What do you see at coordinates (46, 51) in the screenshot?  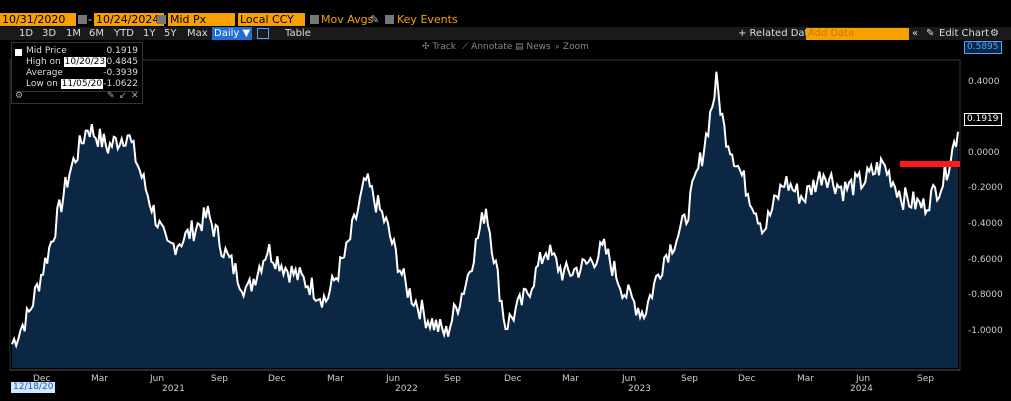 I see `legend-label: Mid Price` at bounding box center [46, 51].